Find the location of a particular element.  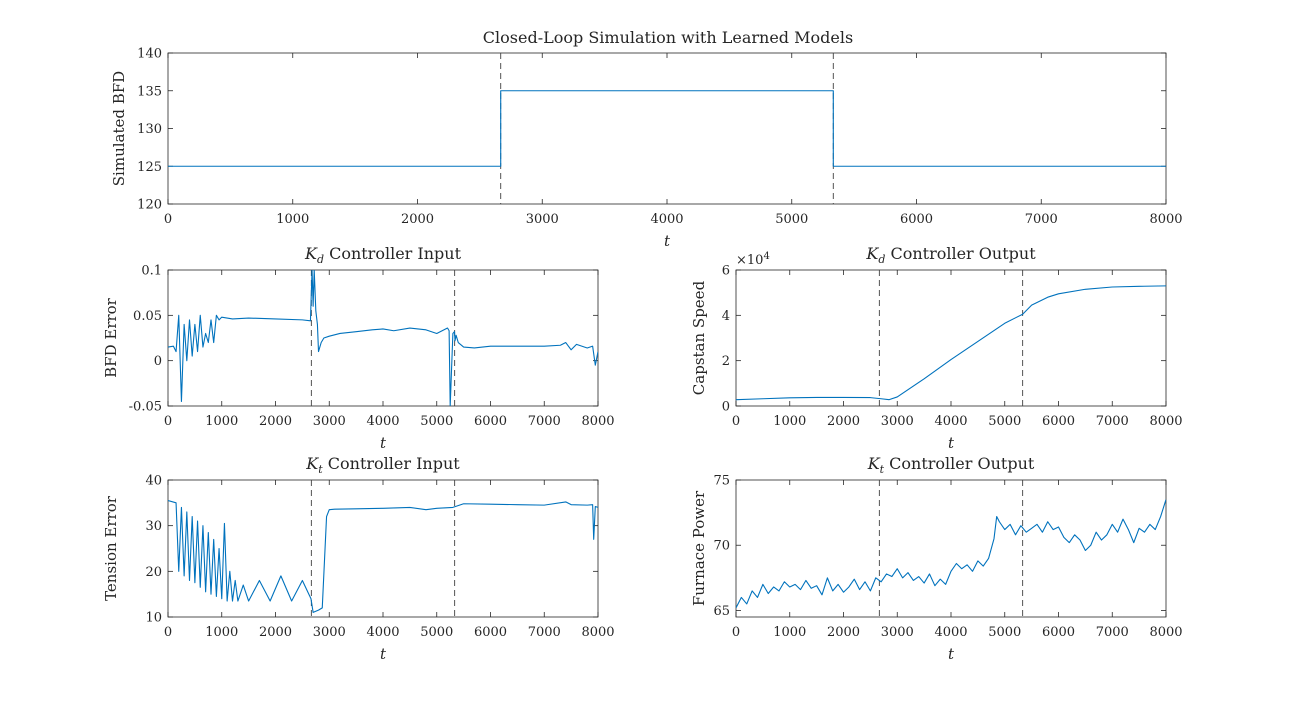

y-tick-label: 40 is located at coordinates (153, 481).